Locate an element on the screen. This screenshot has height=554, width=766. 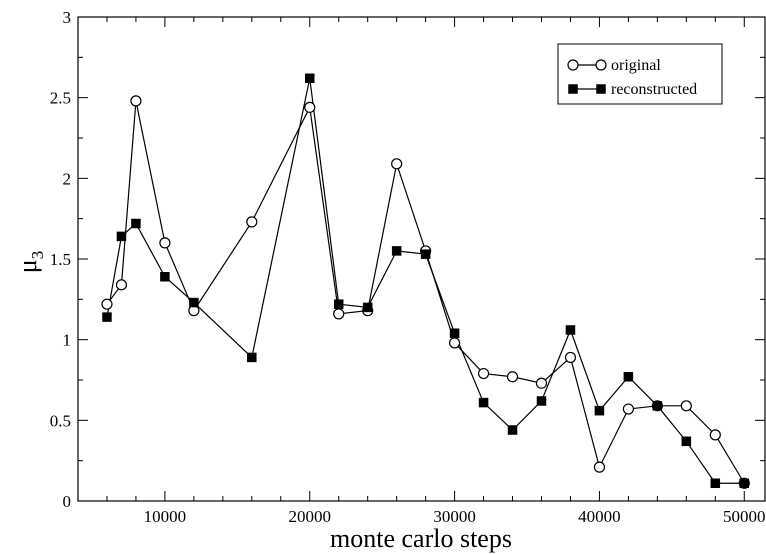
x-tick-label: 20000 is located at coordinates (309, 516).